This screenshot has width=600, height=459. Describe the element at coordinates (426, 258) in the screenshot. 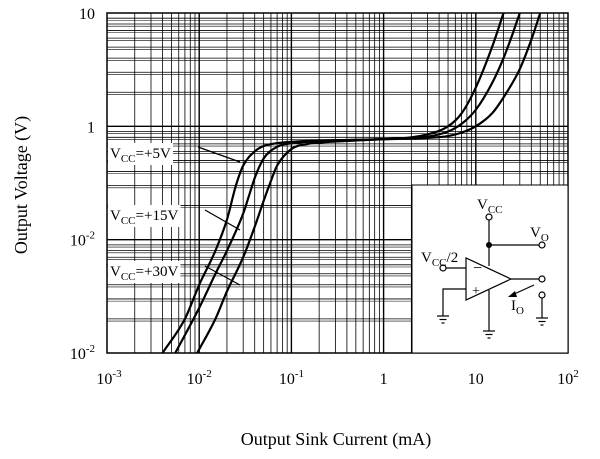

I see `inset-vin-main: V` at that location.